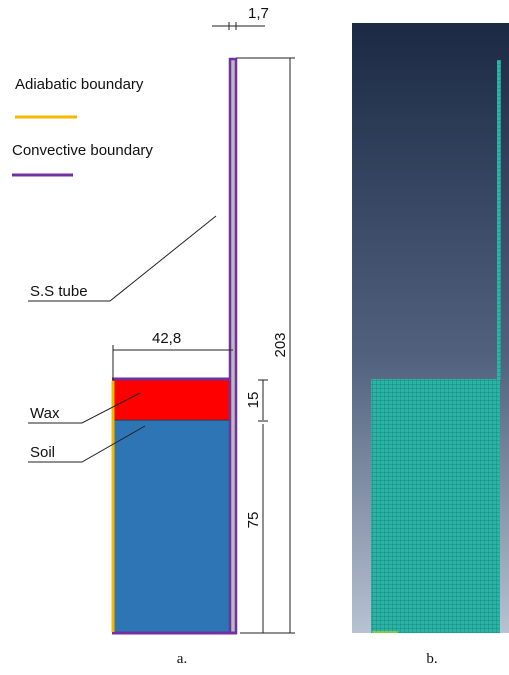 This screenshot has width=509, height=675. What do you see at coordinates (182, 659) in the screenshot?
I see `caption-a: a.` at bounding box center [182, 659].